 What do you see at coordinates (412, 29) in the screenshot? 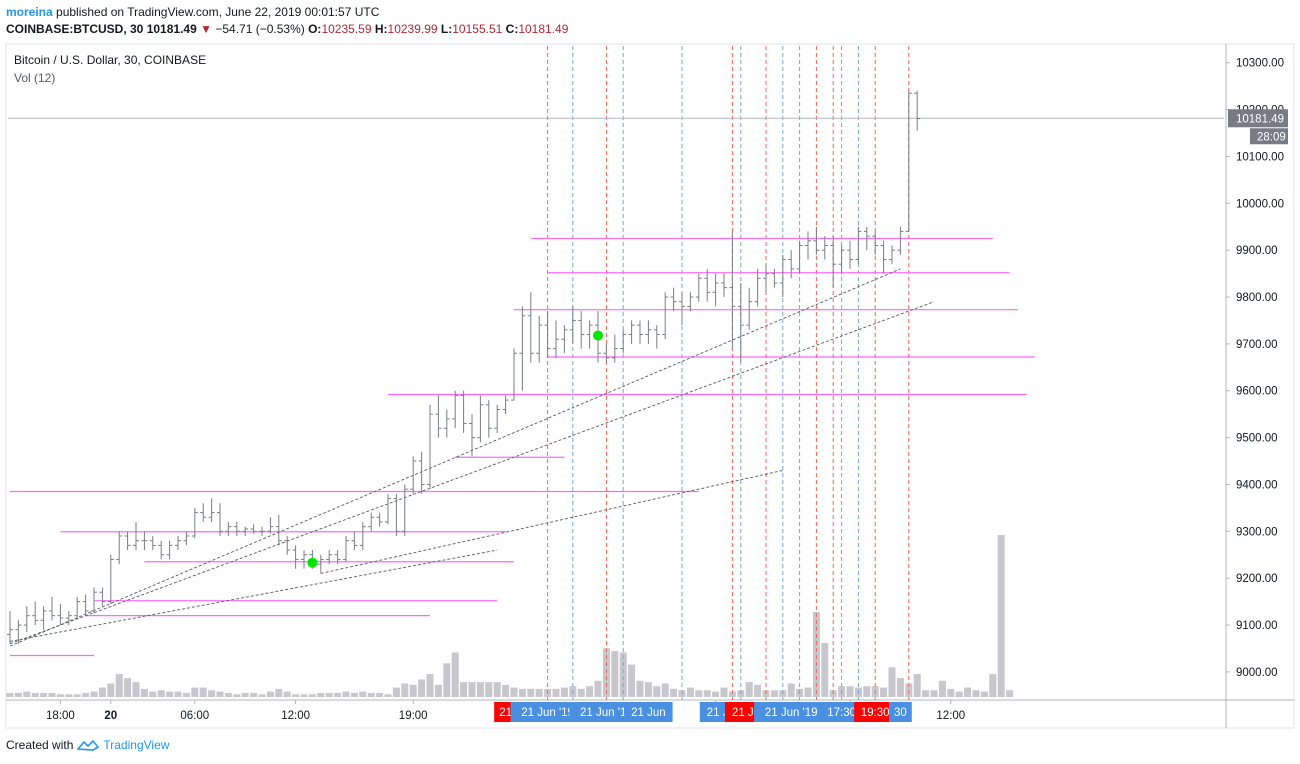
I see `high-value: 10239.99` at bounding box center [412, 29].